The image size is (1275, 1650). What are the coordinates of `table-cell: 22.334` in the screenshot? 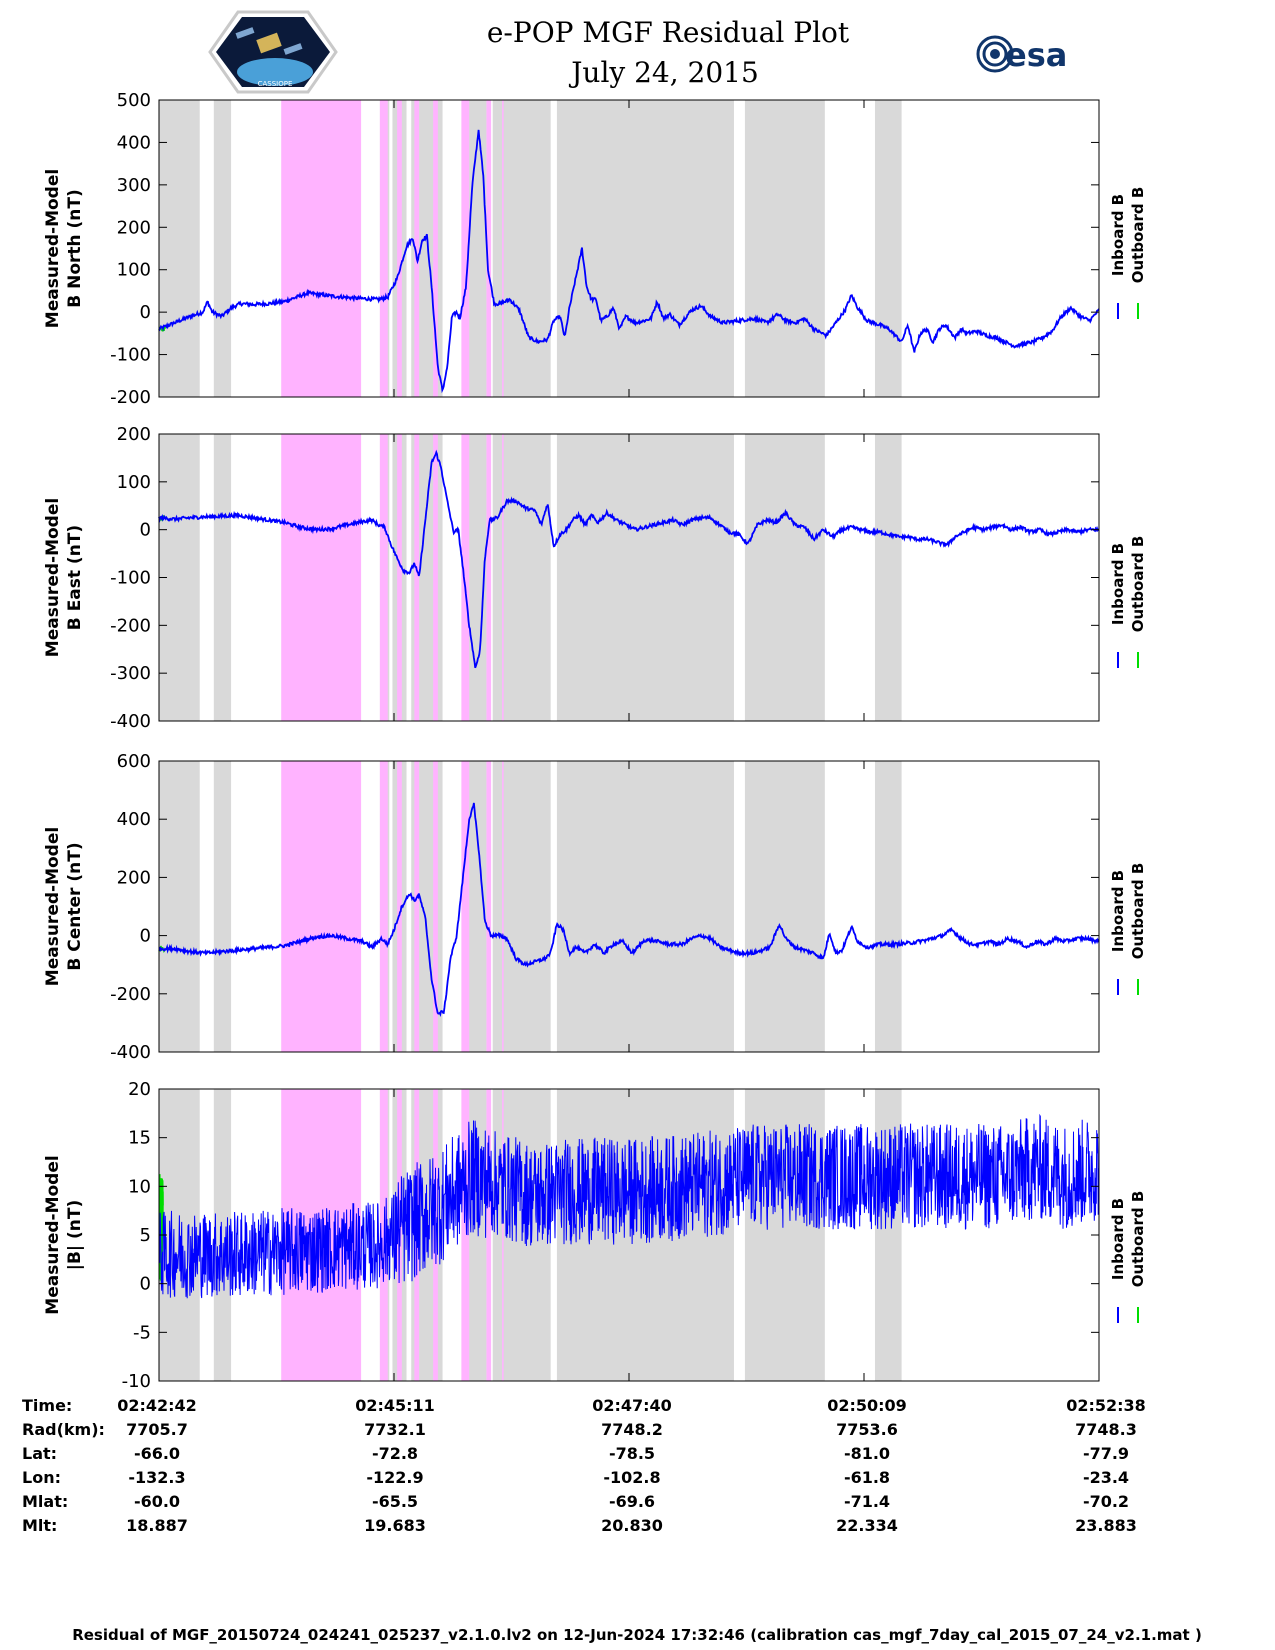 It's located at (867, 1525).